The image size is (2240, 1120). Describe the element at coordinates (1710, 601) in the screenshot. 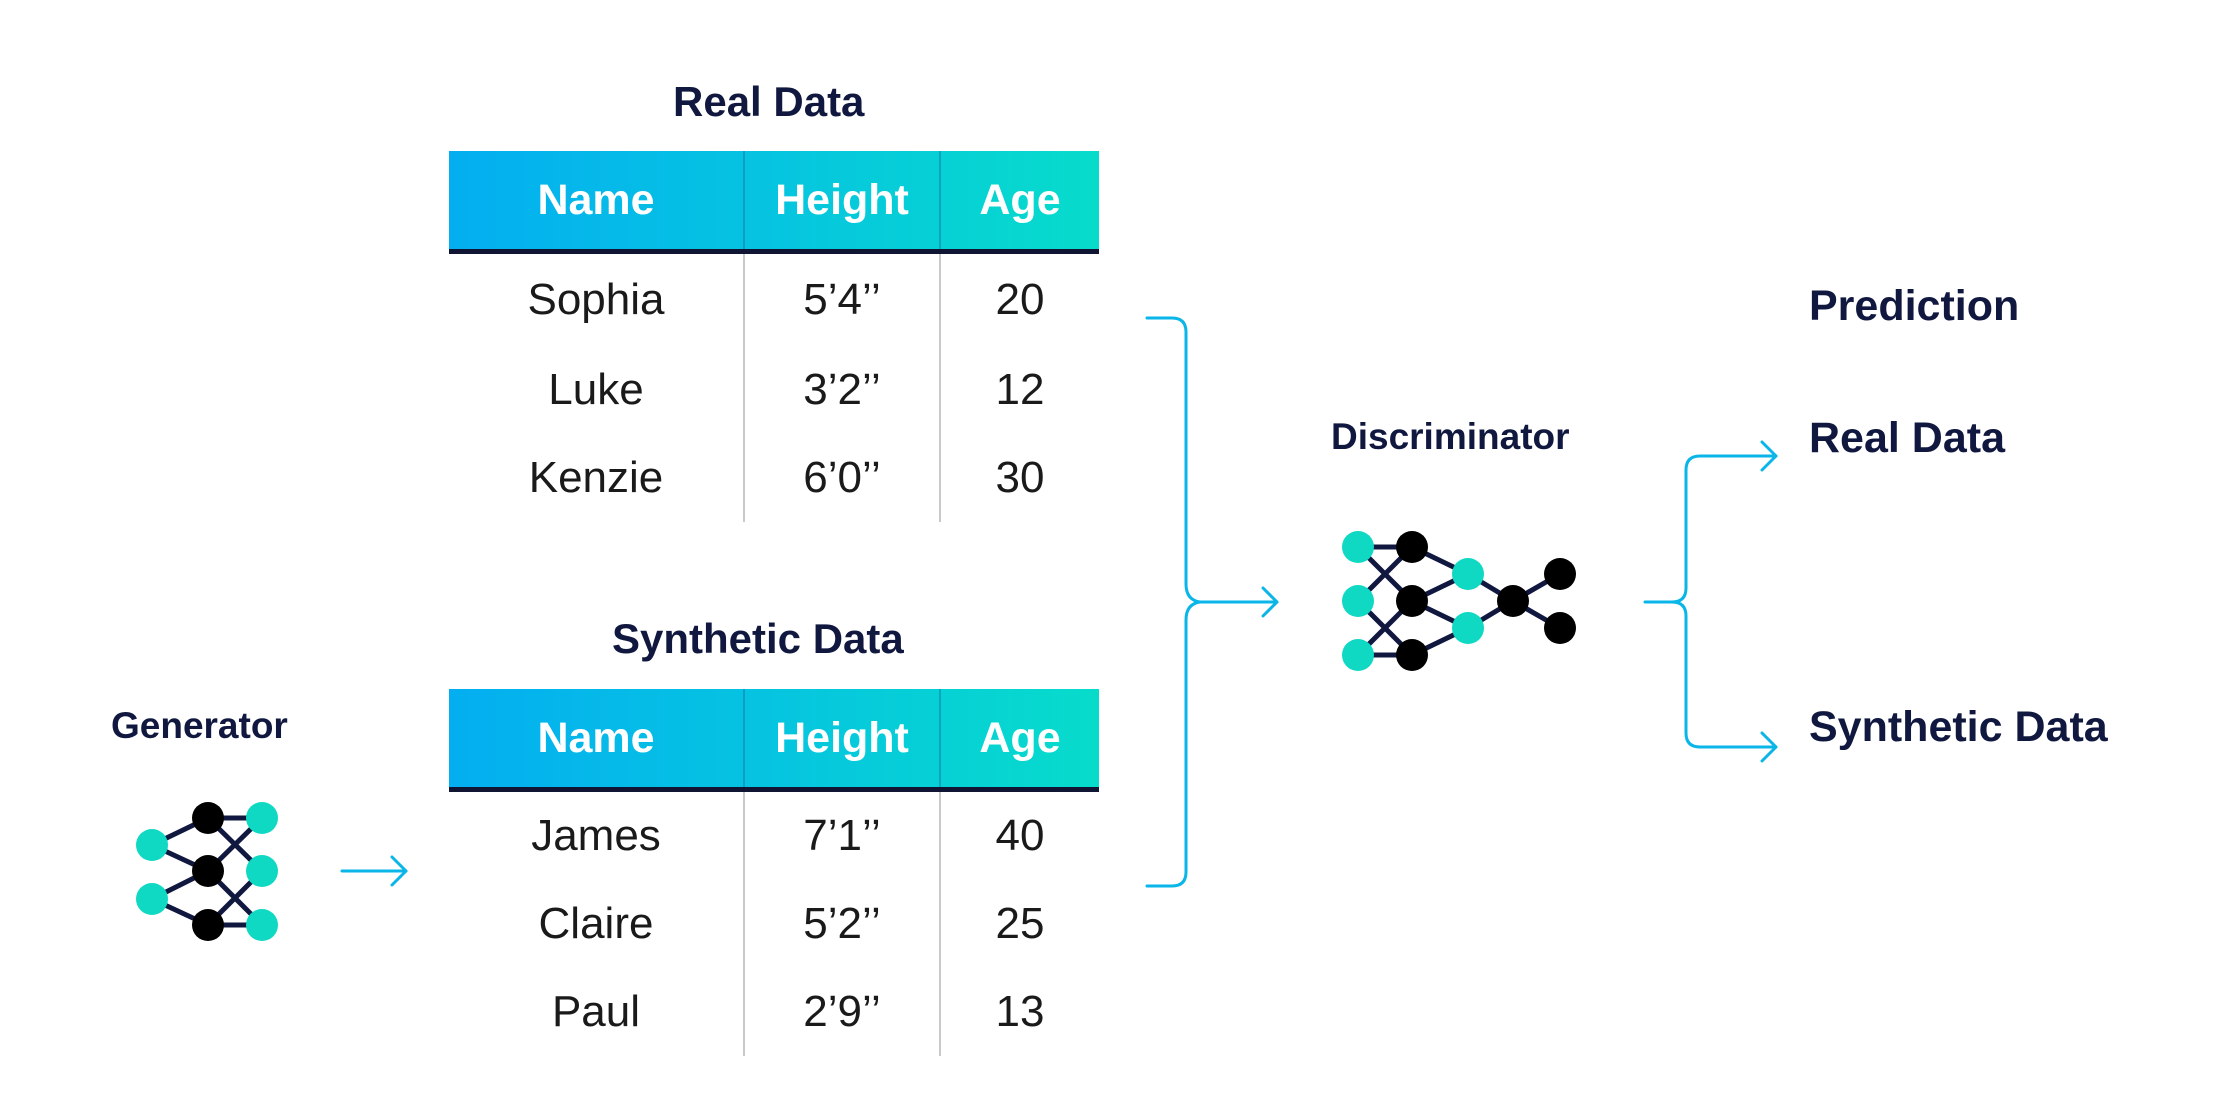

I see `prediction-split-arrows` at that location.